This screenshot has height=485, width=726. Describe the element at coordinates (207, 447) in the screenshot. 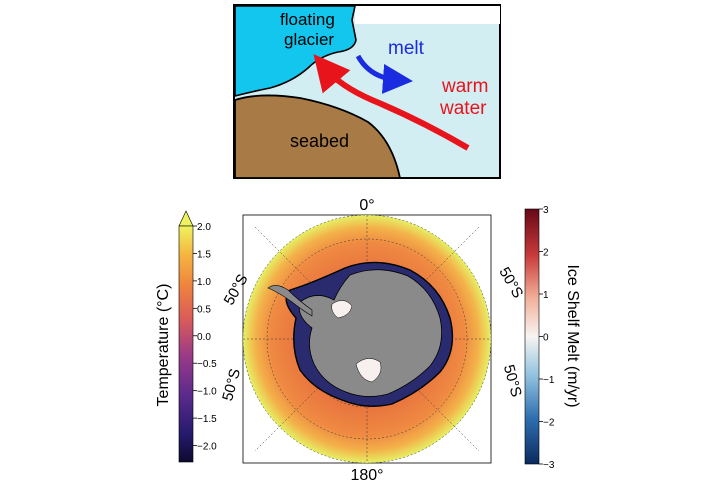

I see `temp-tick-label: −2.0` at that location.